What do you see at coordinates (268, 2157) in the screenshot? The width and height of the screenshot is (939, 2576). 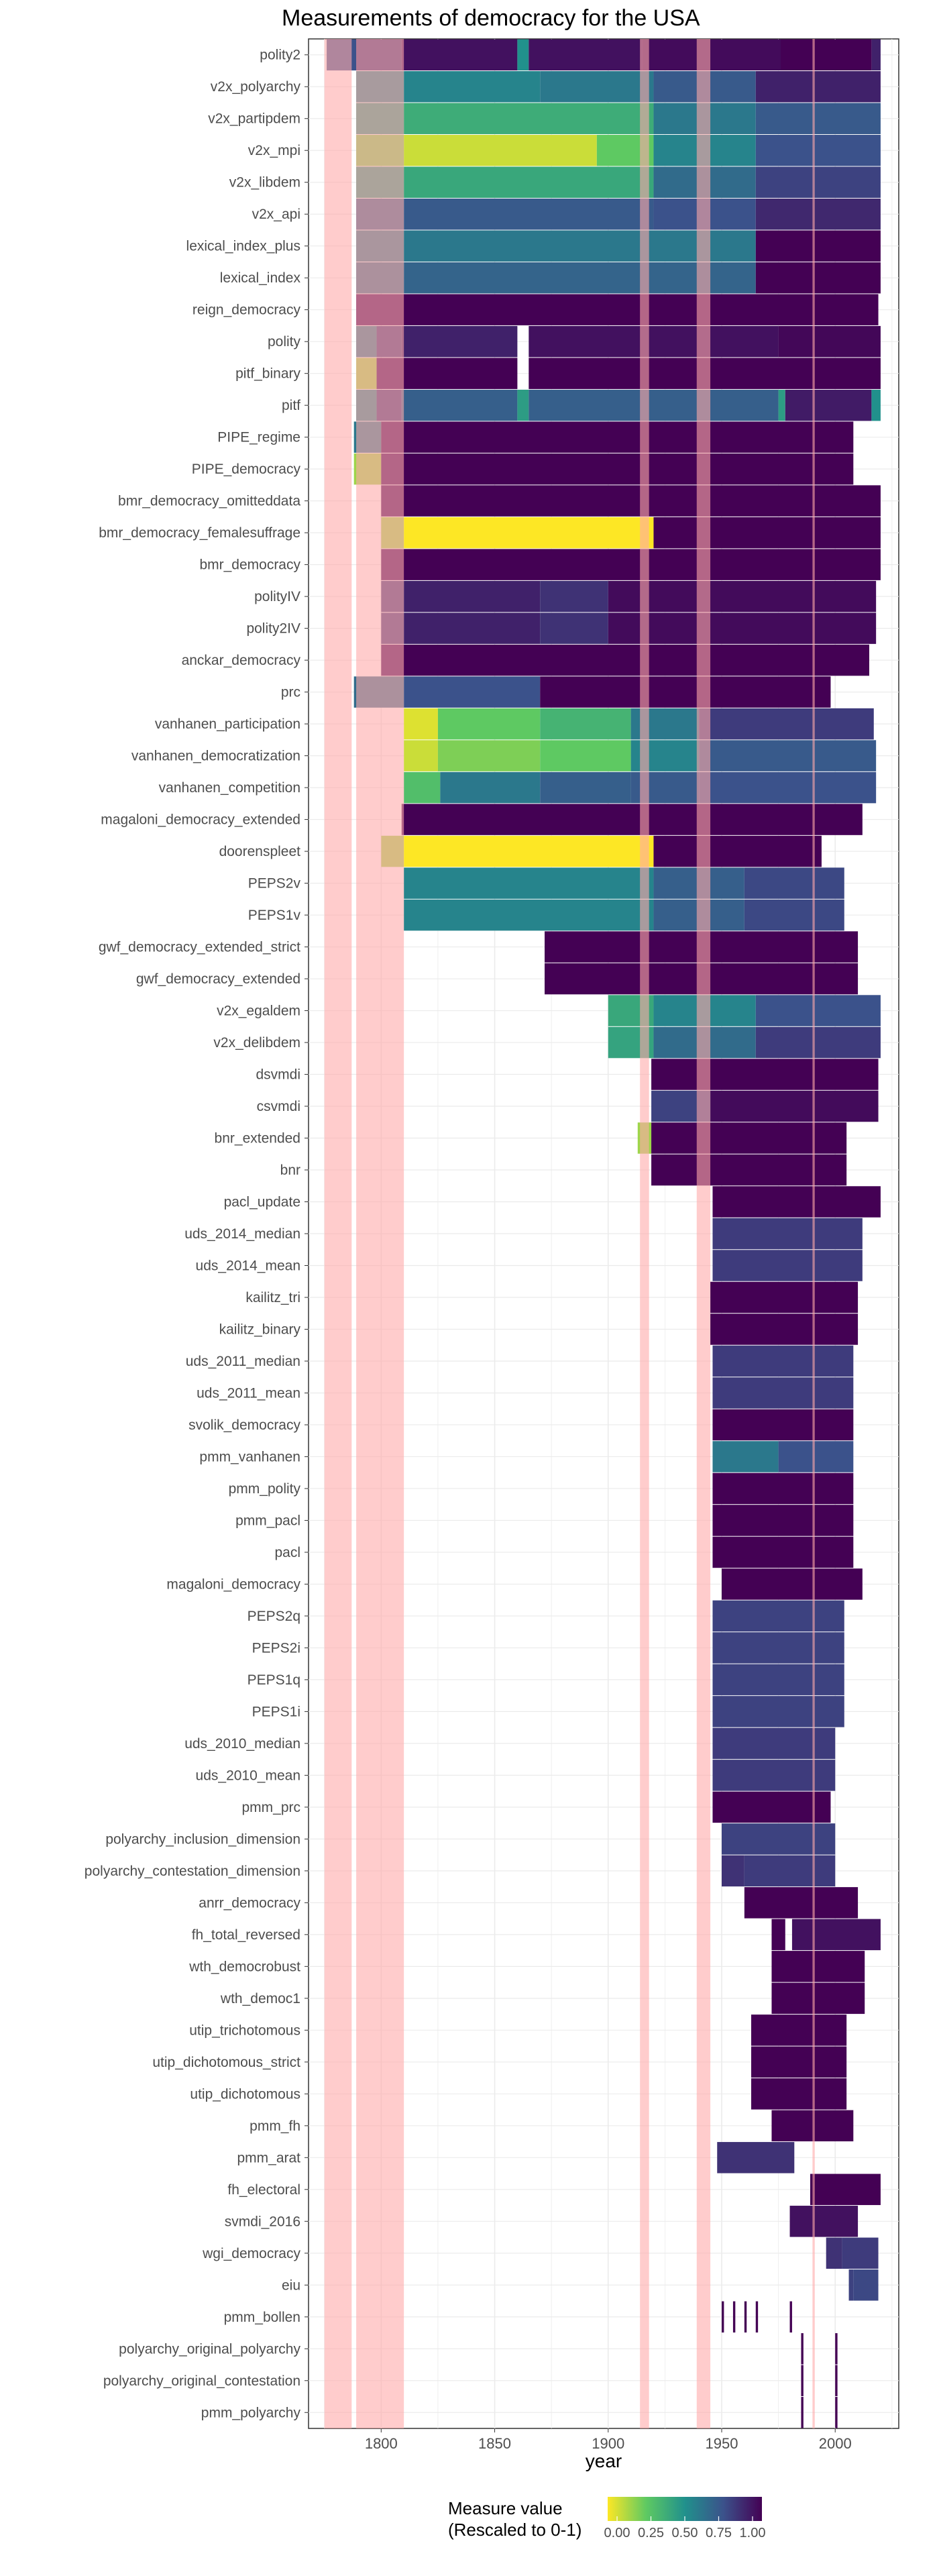 I see `measure-label: pmm_arat` at bounding box center [268, 2157].